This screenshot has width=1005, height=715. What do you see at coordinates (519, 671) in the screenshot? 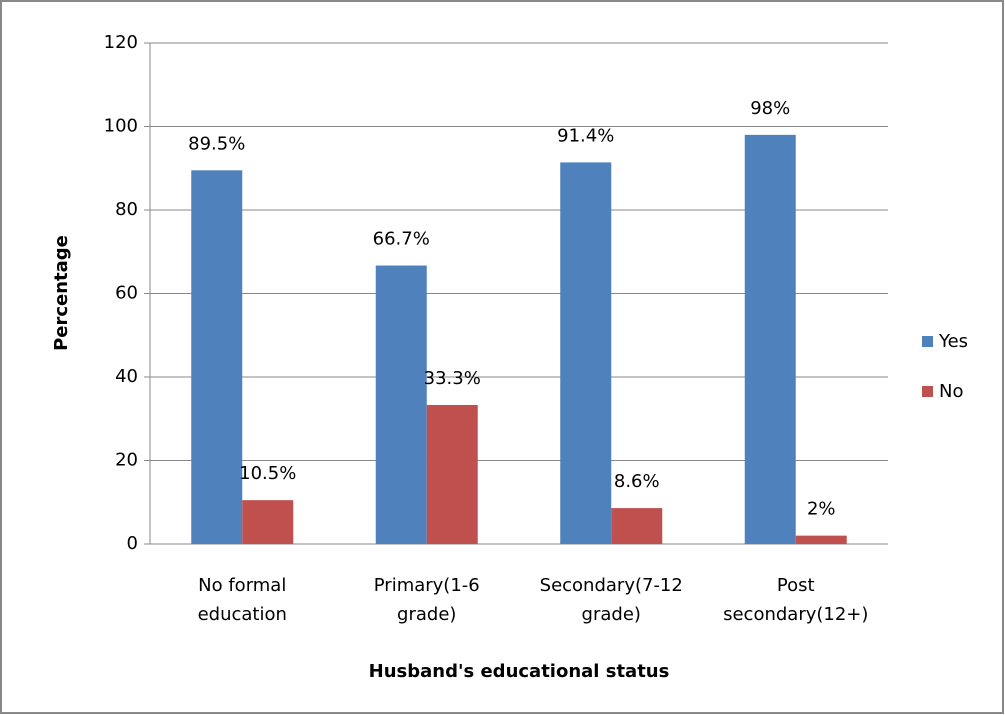
I see `x-axis-label: Husband's educational status` at bounding box center [519, 671].